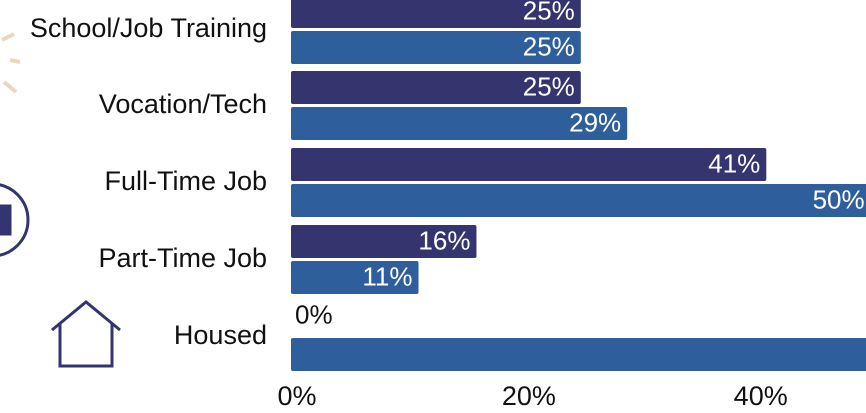 This screenshot has width=866, height=413. What do you see at coordinates (734, 163) in the screenshot?
I see `value-label: 41%` at bounding box center [734, 163].